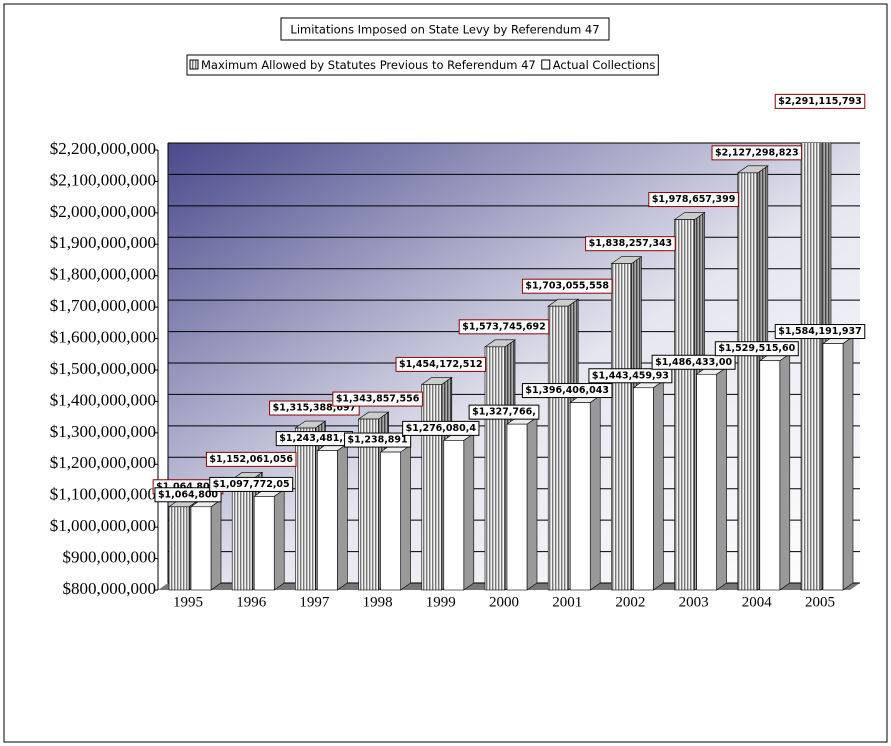 The image size is (891, 746). I want to click on data-label: $1,703,055,558, so click(567, 286).